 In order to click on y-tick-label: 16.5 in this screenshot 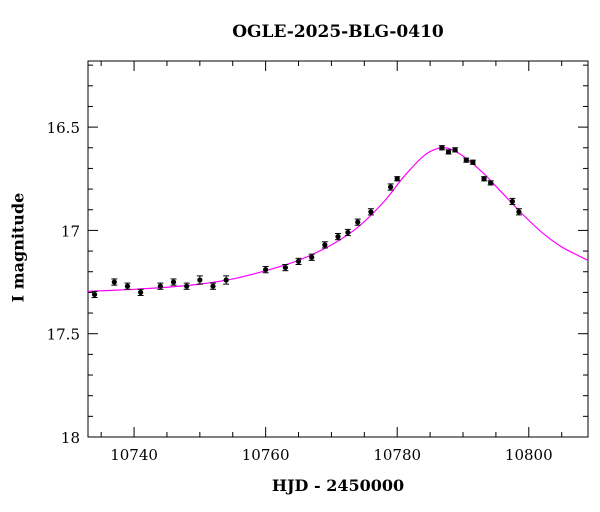, I will do `click(63, 128)`.